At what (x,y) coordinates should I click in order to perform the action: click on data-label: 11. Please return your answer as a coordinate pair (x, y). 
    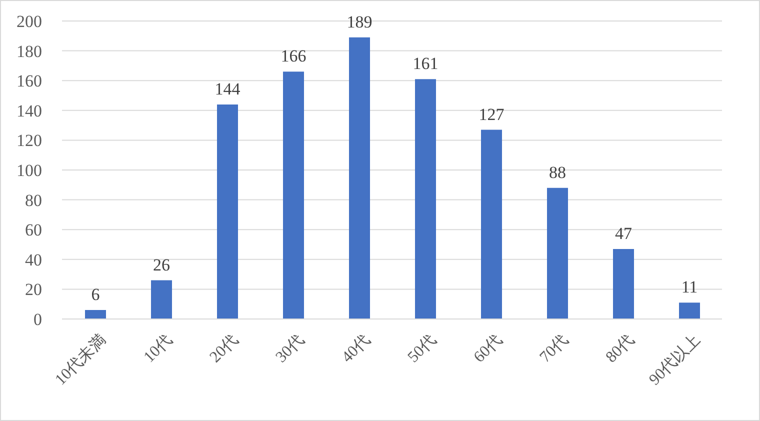
    Looking at the image, I should click on (689, 287).